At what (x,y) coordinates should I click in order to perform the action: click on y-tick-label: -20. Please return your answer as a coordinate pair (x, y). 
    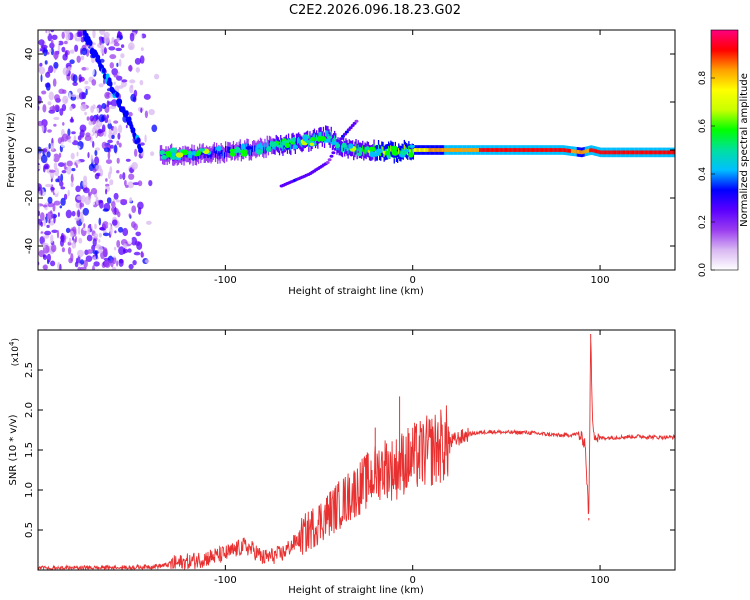
    Looking at the image, I should click on (29, 198).